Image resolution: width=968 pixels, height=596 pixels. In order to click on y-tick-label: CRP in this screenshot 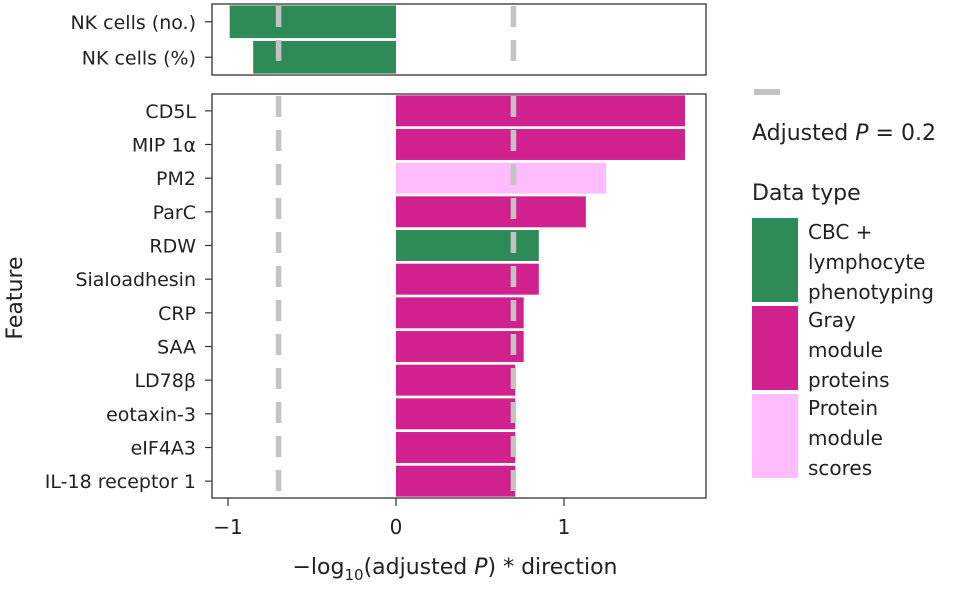, I will do `click(177, 314)`.